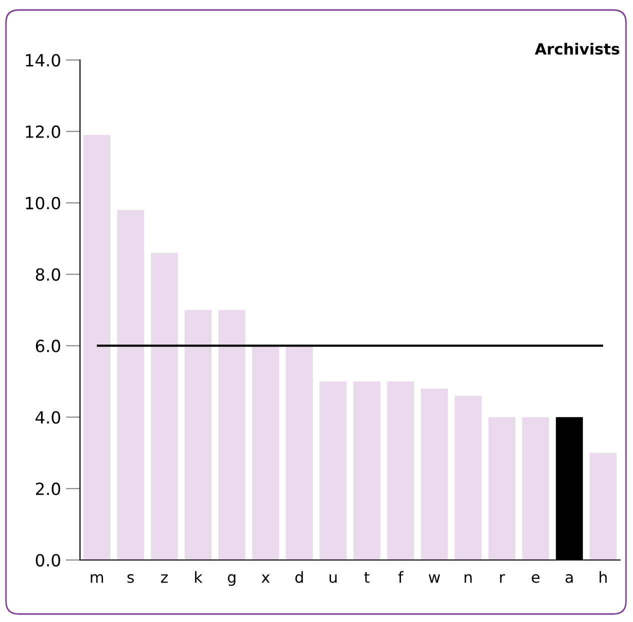 This screenshot has width=633, height=622. What do you see at coordinates (401, 577) in the screenshot?
I see `x-tick-label: f` at bounding box center [401, 577].